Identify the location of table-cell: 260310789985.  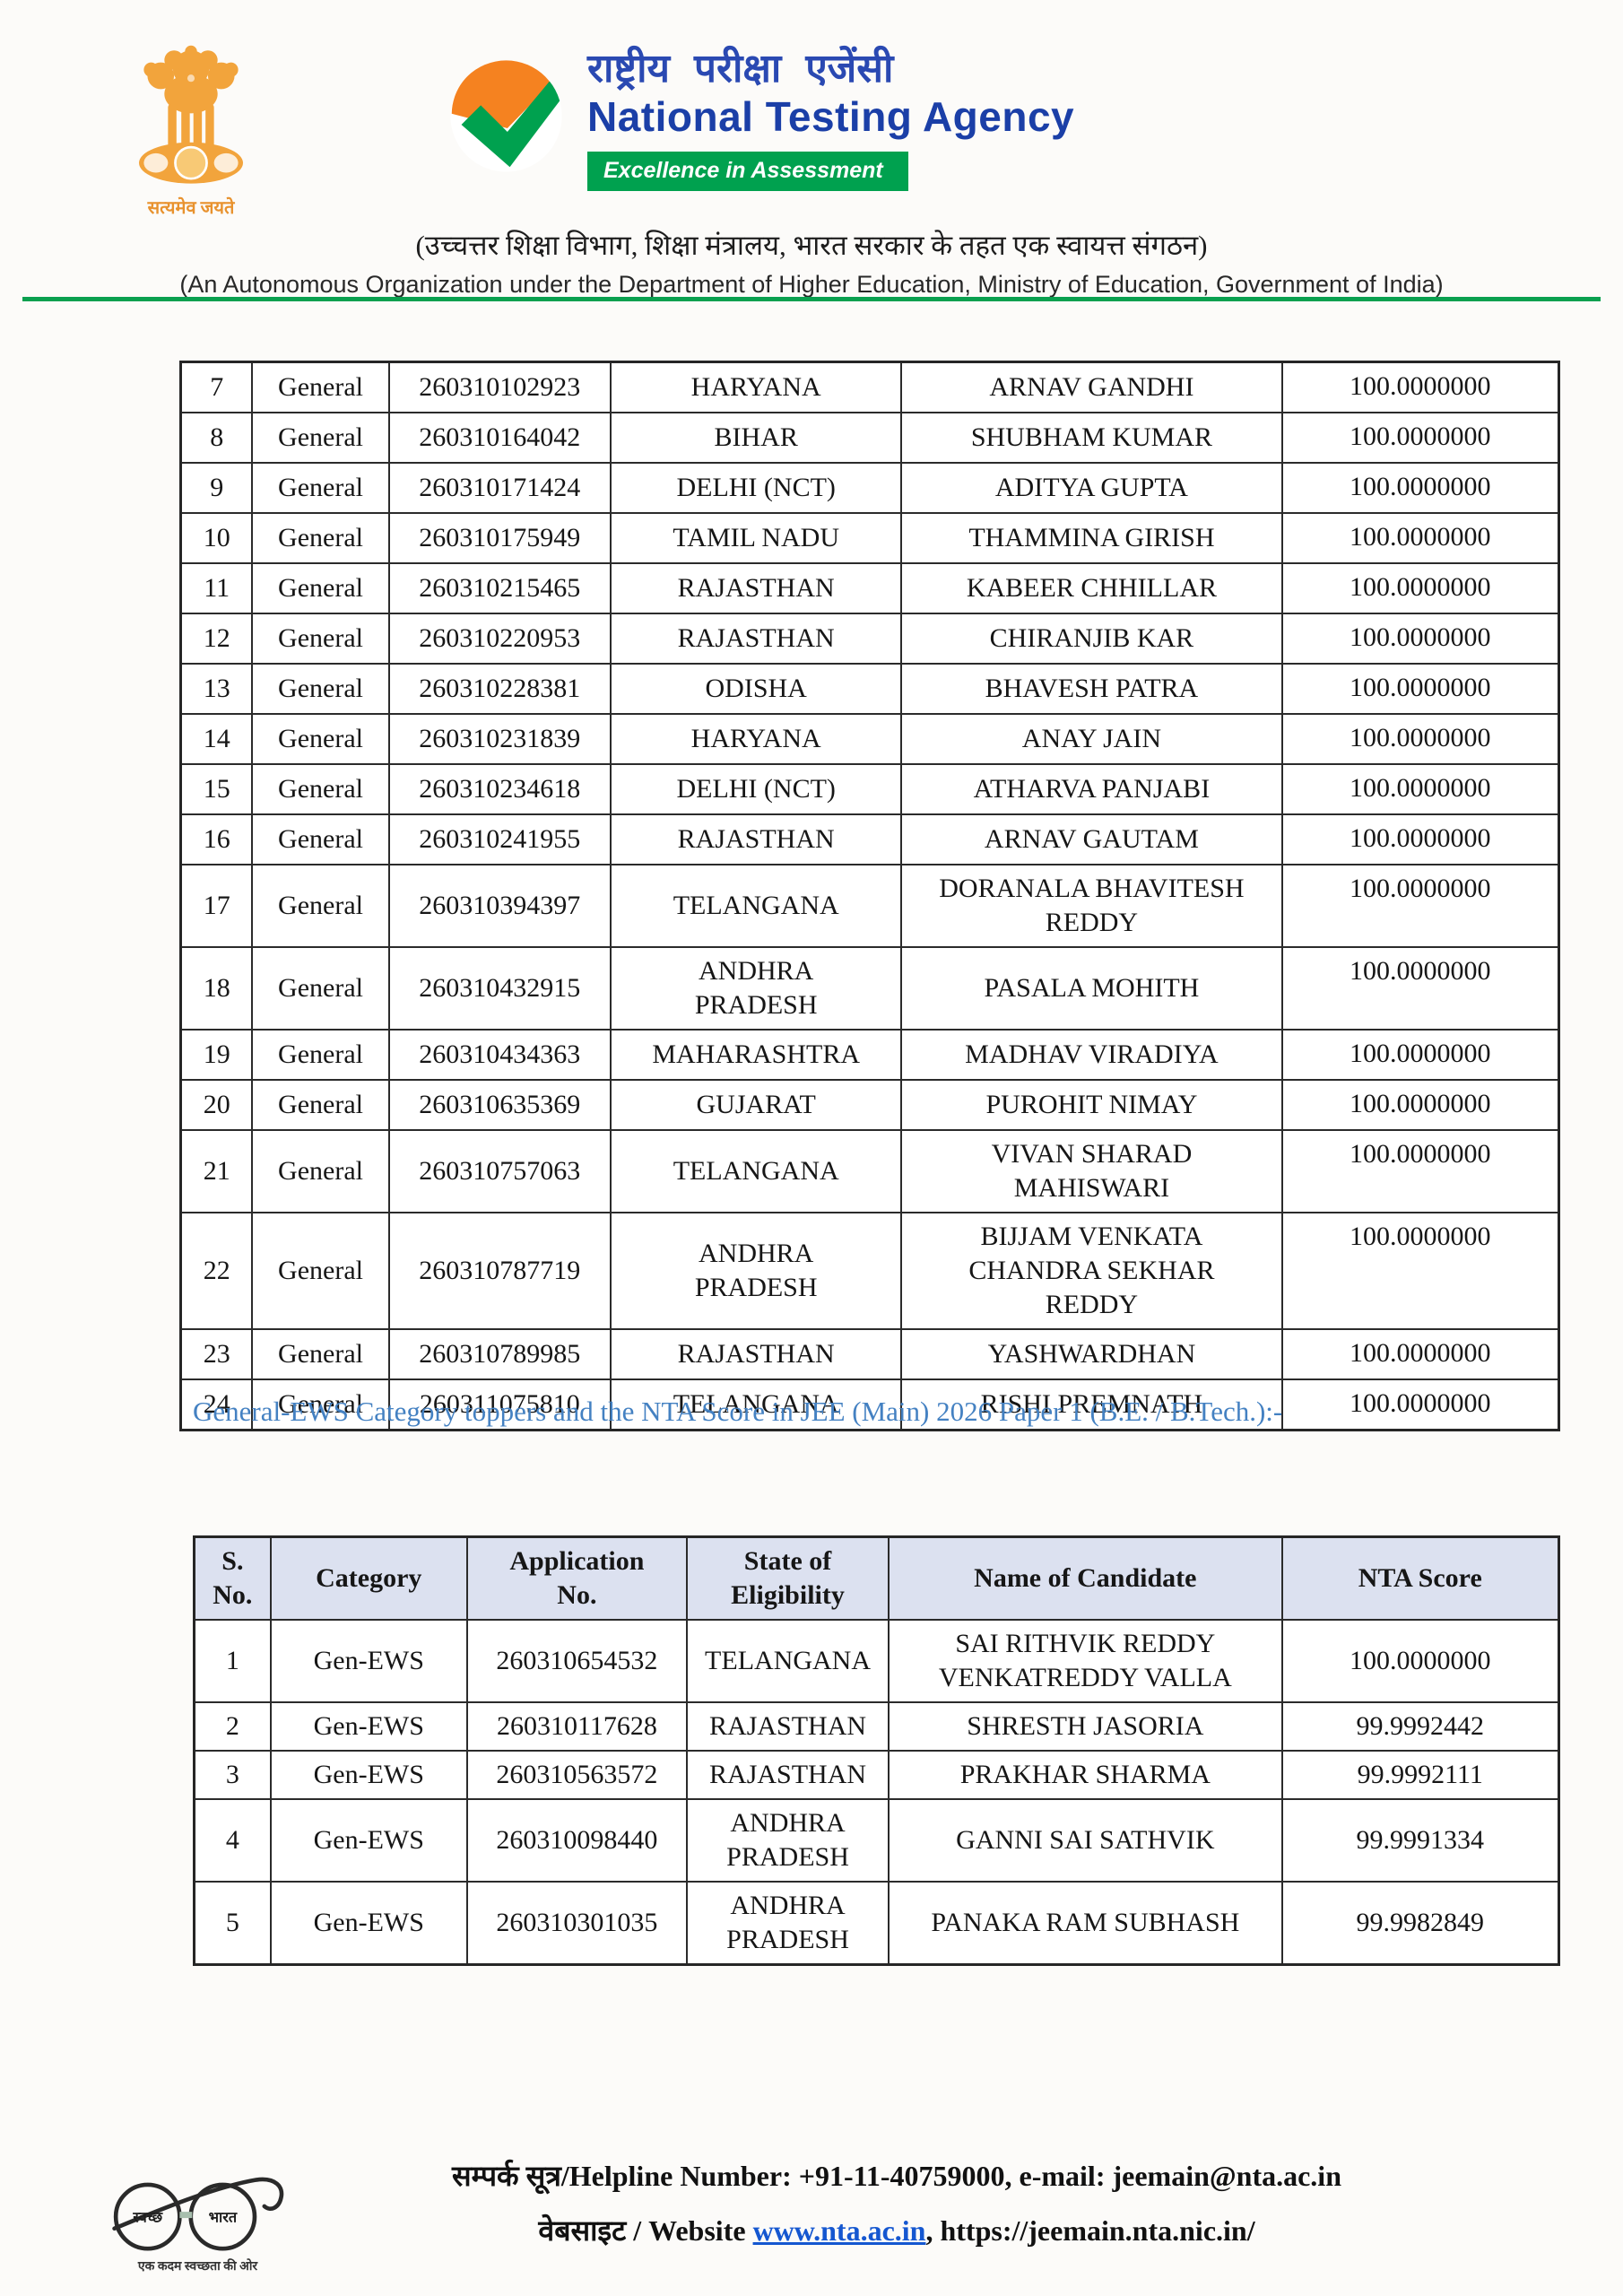
(499, 1354).